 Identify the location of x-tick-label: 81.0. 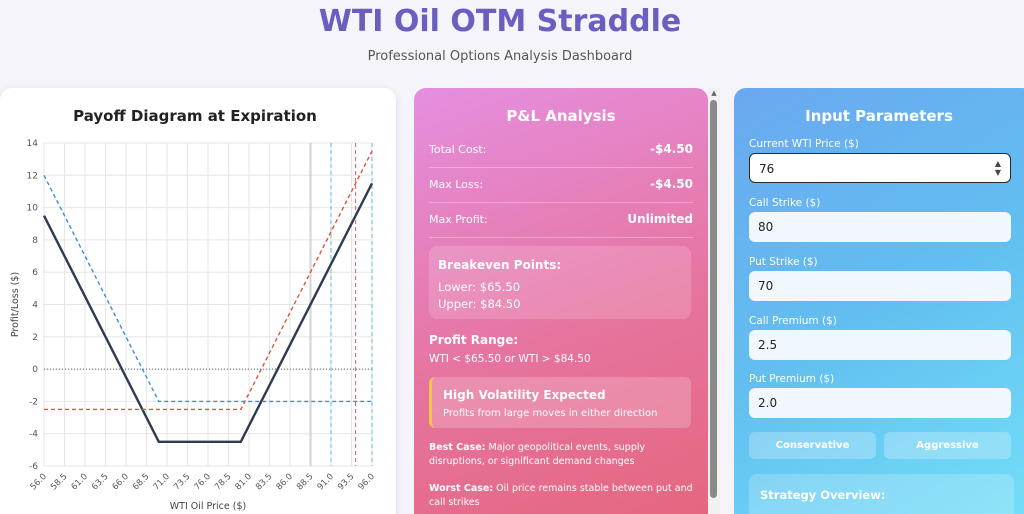
(243, 482).